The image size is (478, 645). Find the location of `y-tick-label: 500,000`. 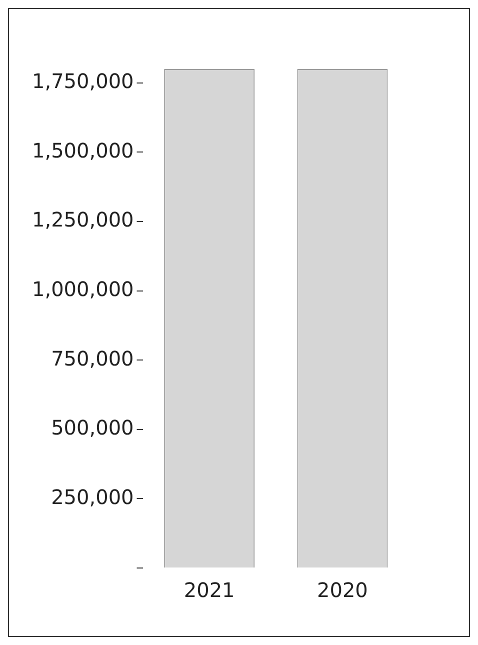

y-tick-label: 500,000 is located at coordinates (92, 428).